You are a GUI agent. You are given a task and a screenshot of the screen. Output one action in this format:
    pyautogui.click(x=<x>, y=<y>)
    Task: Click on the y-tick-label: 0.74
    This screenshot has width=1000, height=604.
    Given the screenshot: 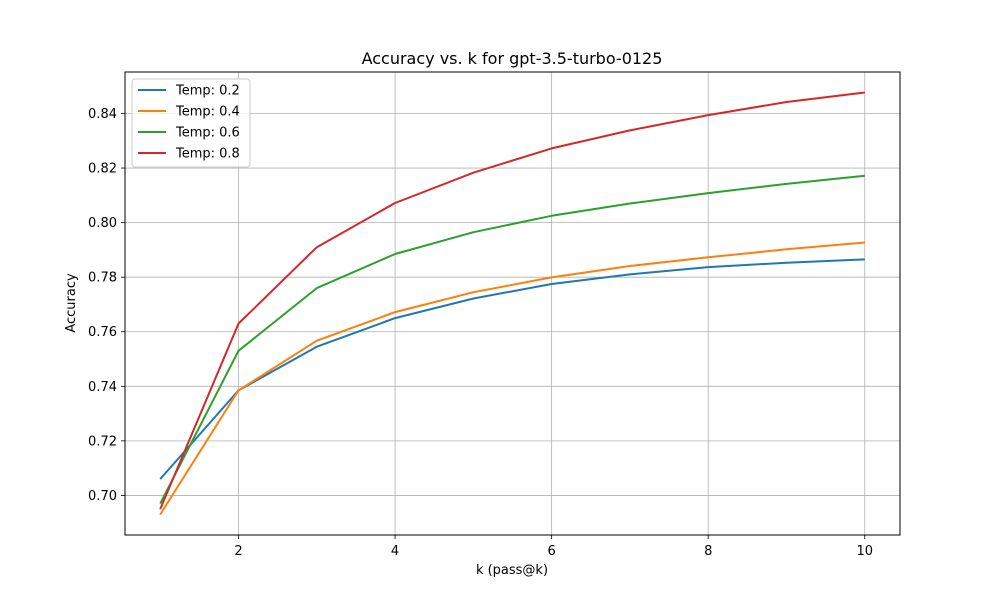 What is the action you would take?
    pyautogui.click(x=102, y=387)
    